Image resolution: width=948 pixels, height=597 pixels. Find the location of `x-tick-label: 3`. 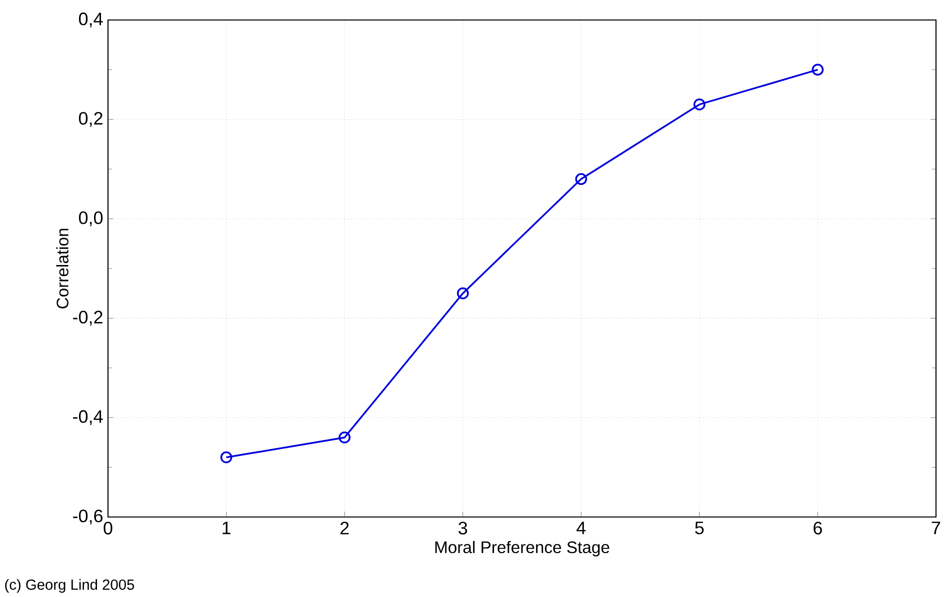

x-tick-label: 3 is located at coordinates (463, 528).